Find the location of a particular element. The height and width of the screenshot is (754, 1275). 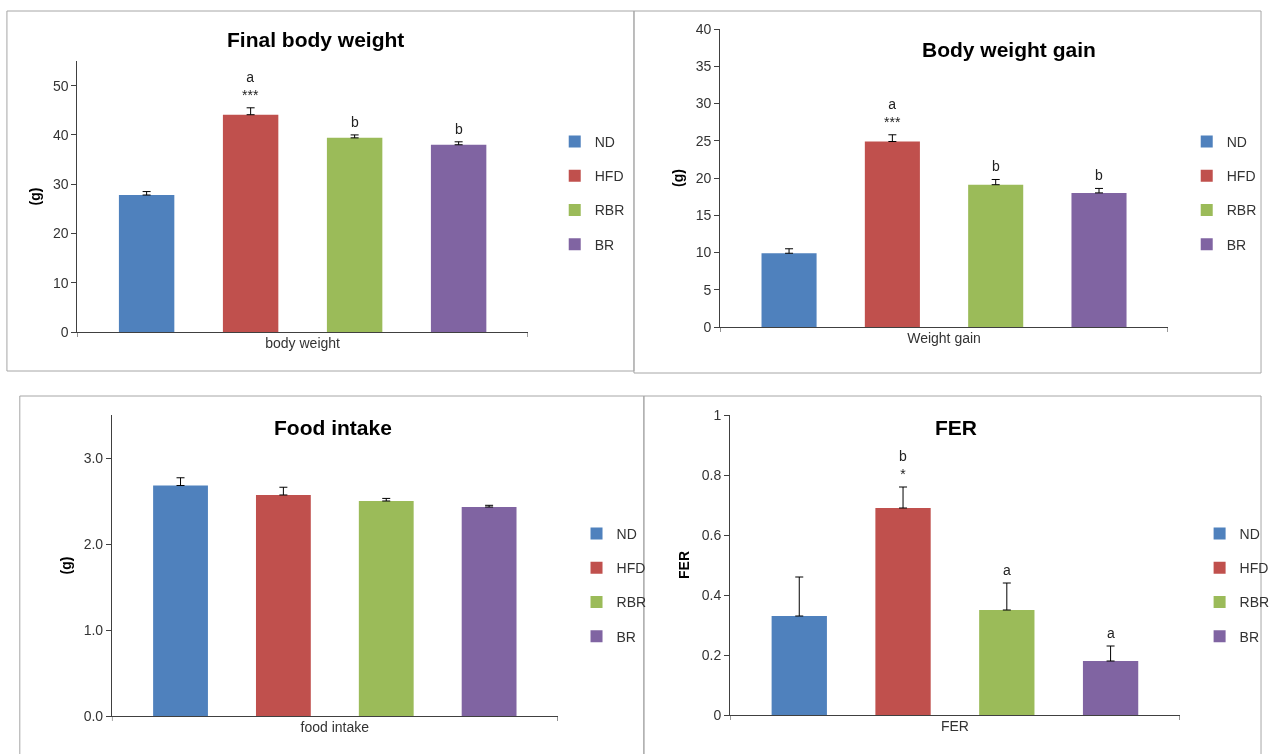

y-tick-label: 15 is located at coordinates (703, 215).